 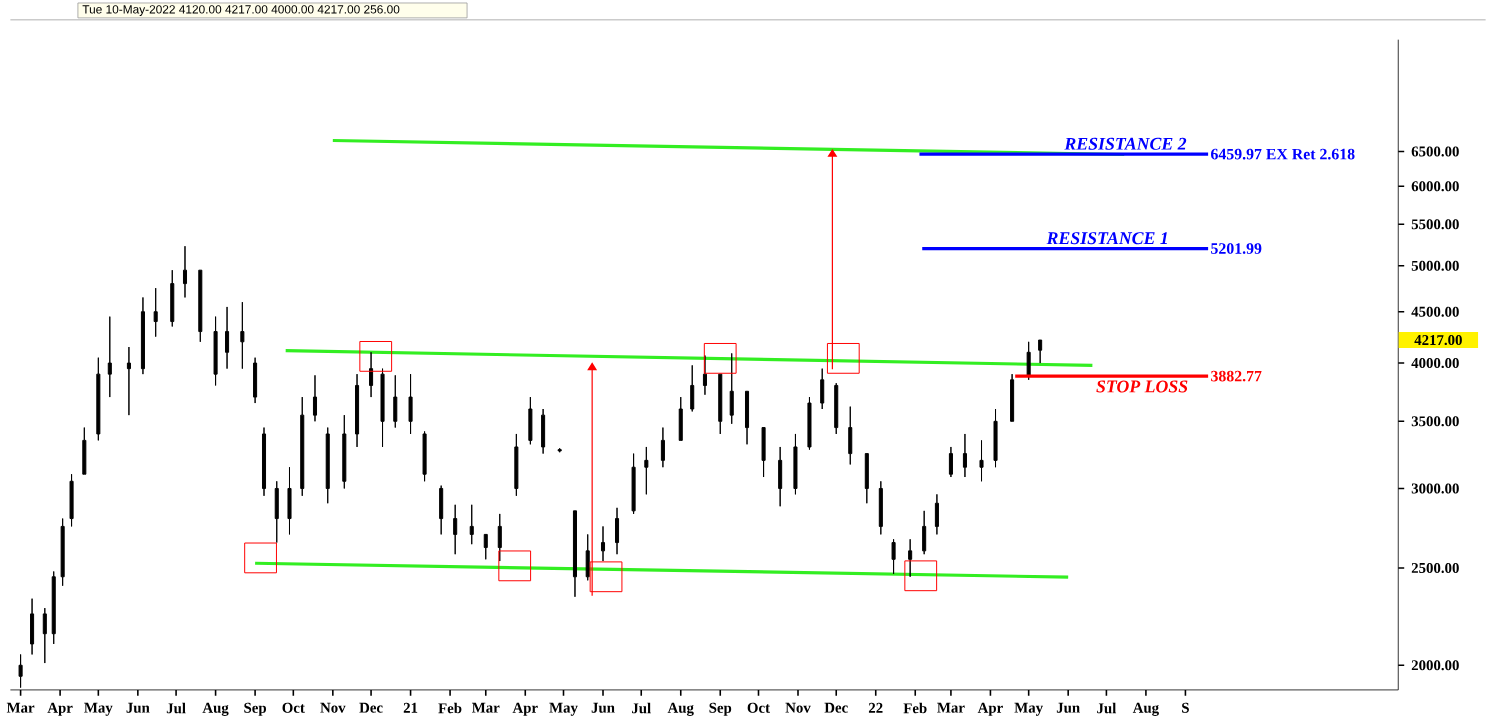 I want to click on text: Tue 10-May-2022 4120.00 4217.00 4000.00 4217.00 256.00, so click(x=241, y=11).